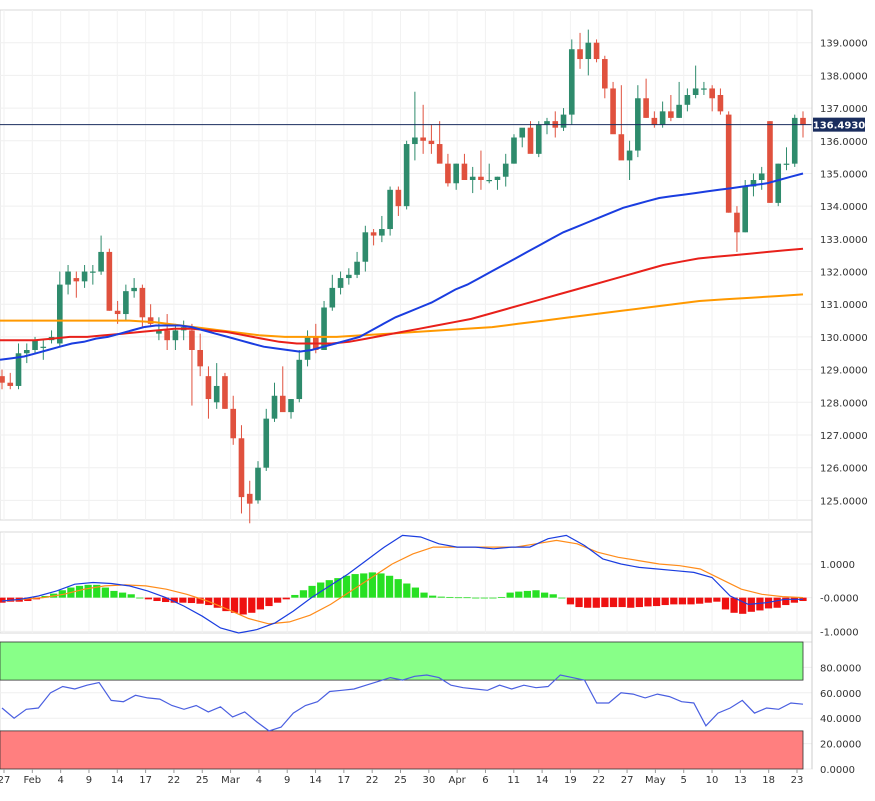  I want to click on x-tick-label: 9, so click(89, 780).